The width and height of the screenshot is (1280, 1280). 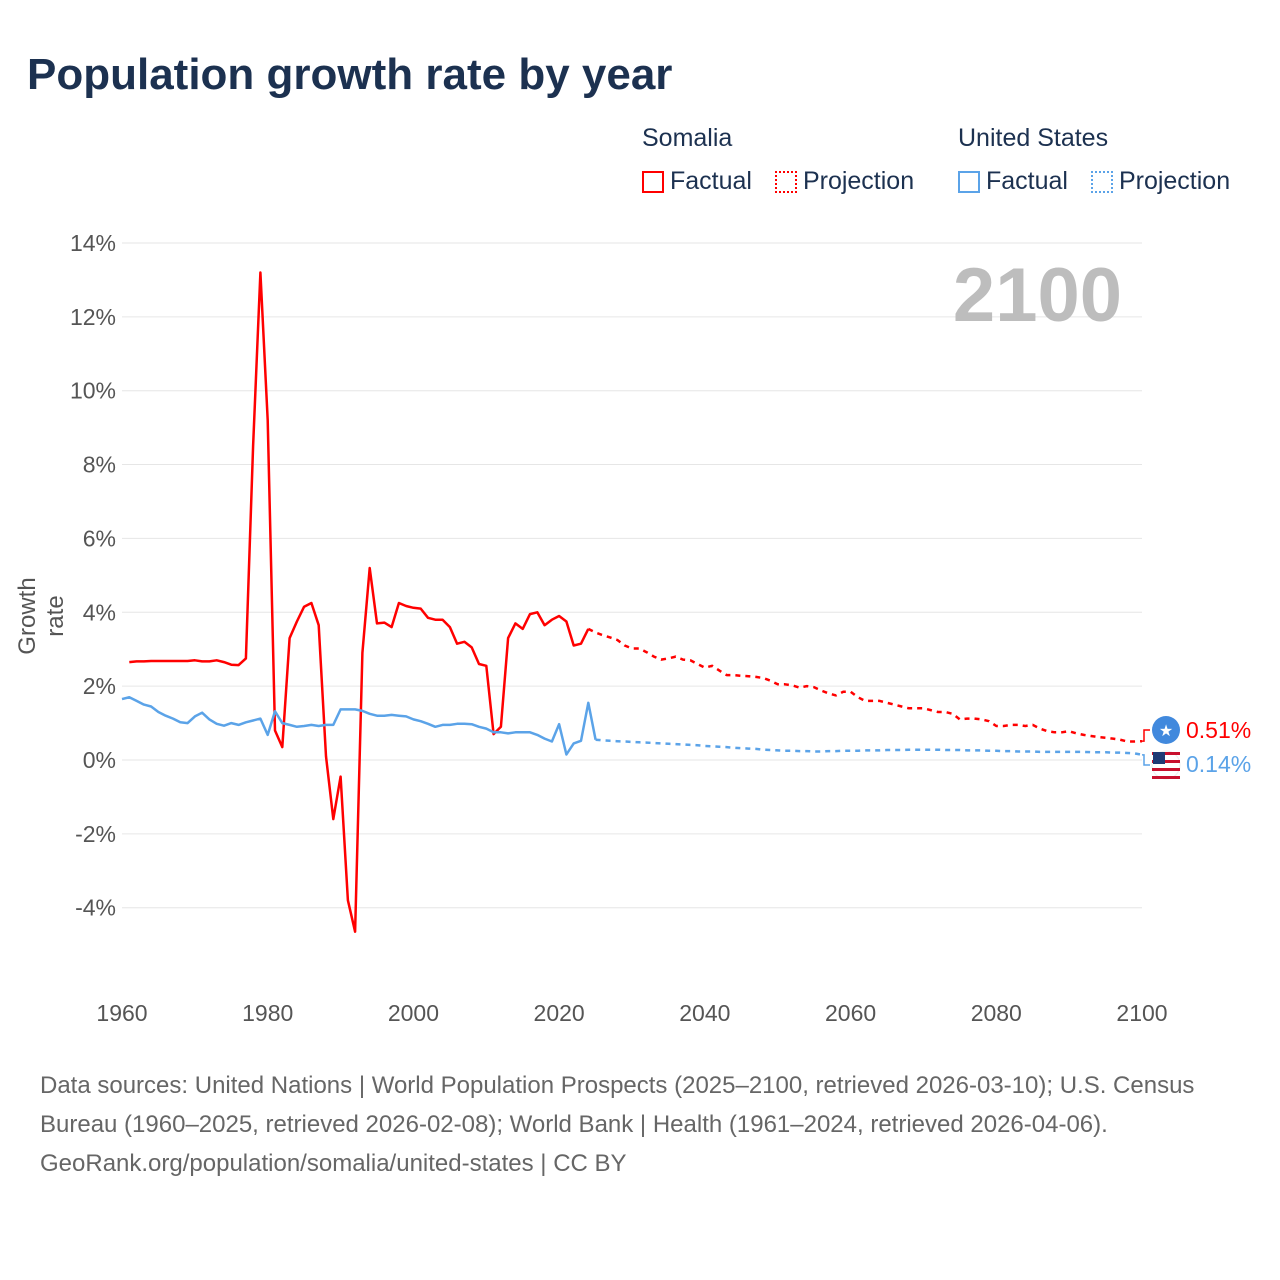 What do you see at coordinates (99, 465) in the screenshot?
I see `y-tick-label: 8%` at bounding box center [99, 465].